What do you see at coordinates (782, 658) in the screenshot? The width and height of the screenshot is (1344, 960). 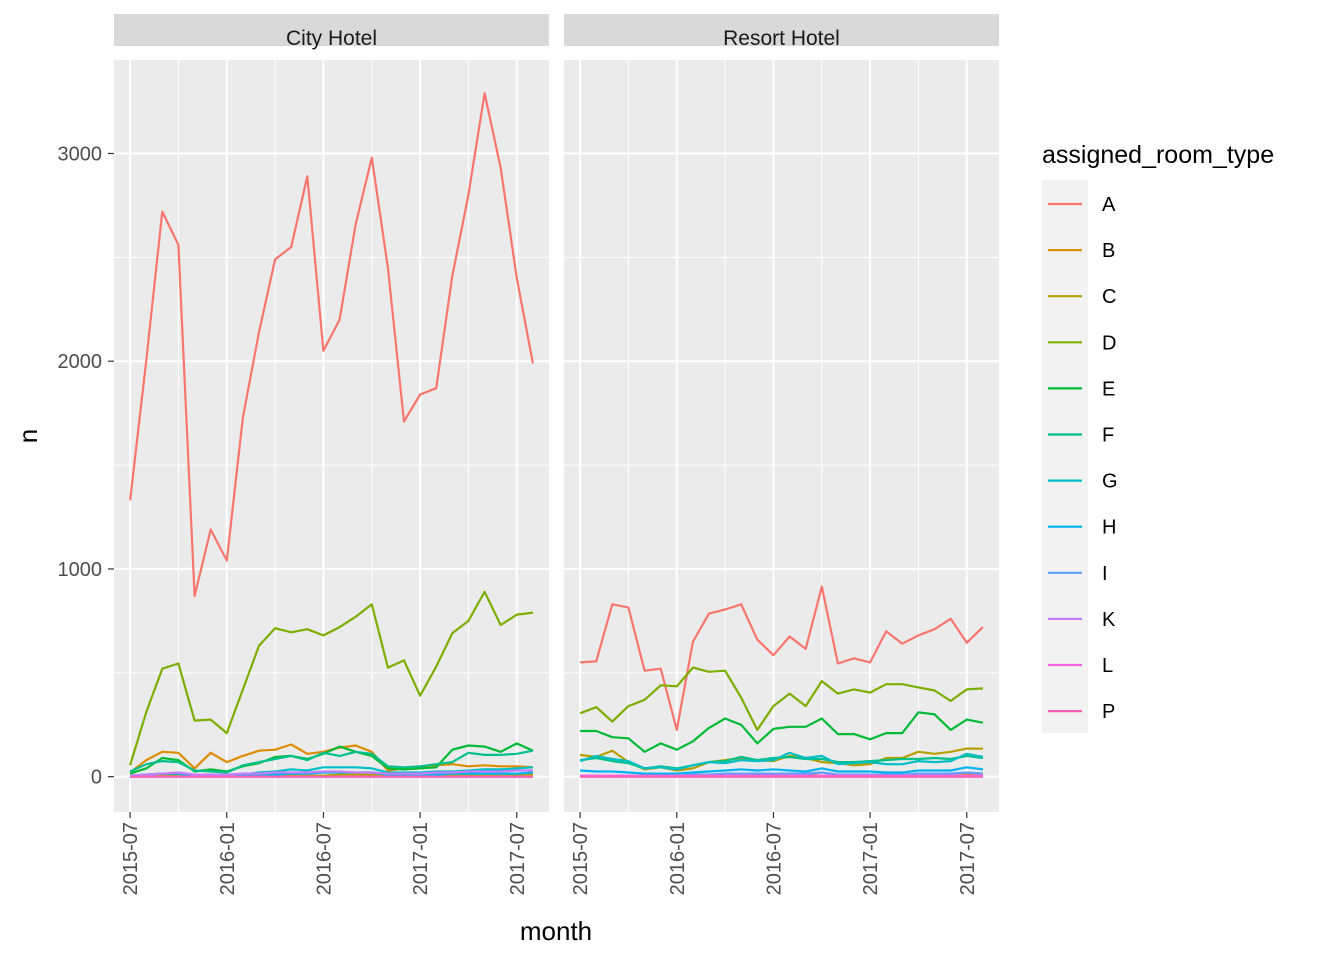 I see `series-line-a` at bounding box center [782, 658].